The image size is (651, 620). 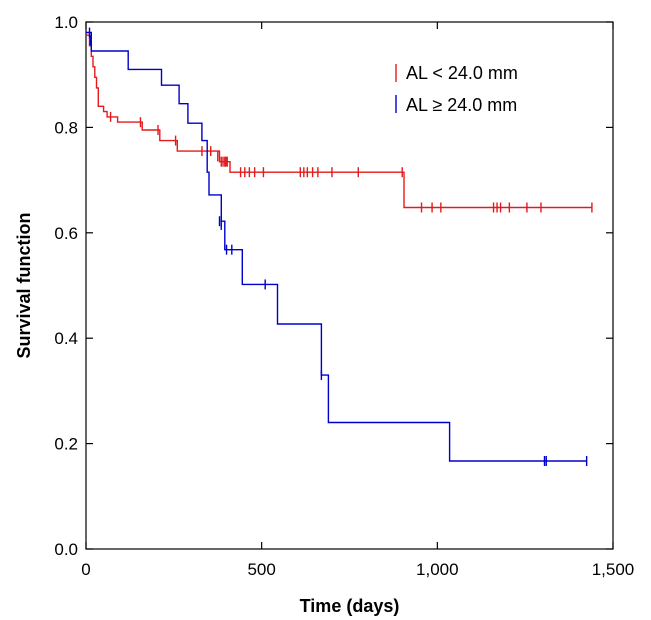 I want to click on y-axis-title: Survival function, so click(x=24, y=285).